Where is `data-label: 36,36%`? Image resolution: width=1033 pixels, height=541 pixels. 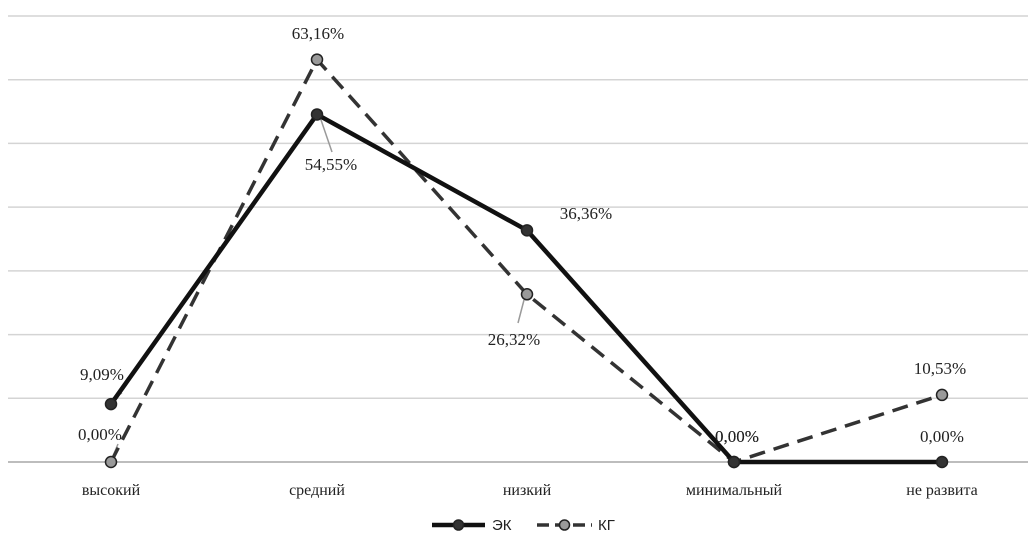
data-label: 36,36% is located at coordinates (586, 213).